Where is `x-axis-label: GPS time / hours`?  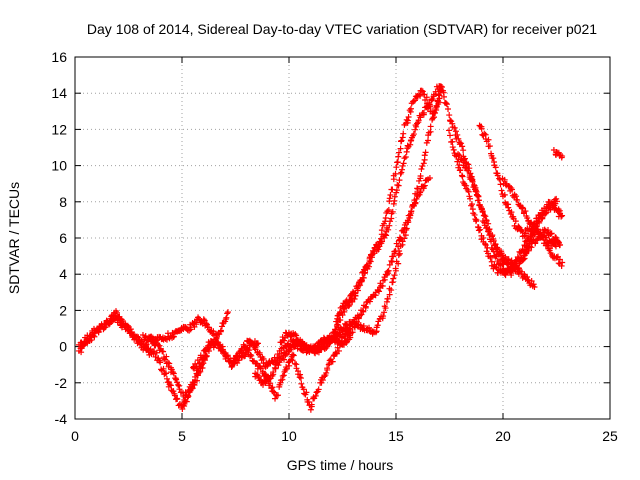 x-axis-label: GPS time / hours is located at coordinates (340, 465).